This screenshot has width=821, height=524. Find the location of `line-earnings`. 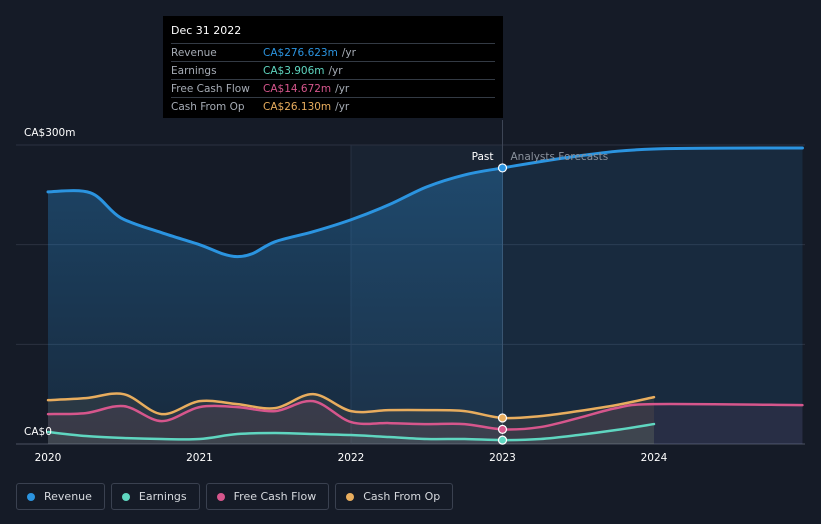

line-earnings is located at coordinates (351, 432).